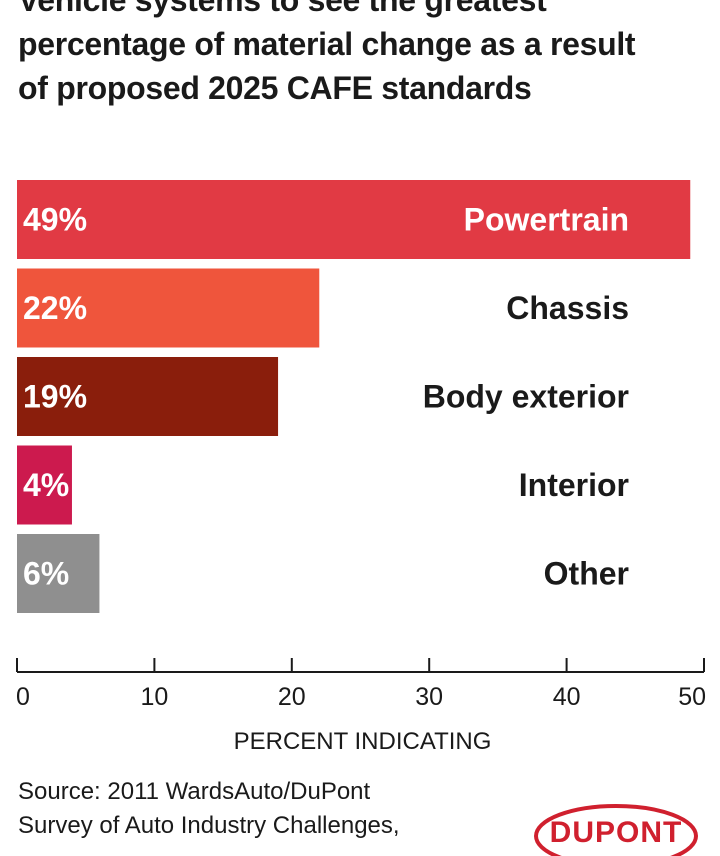 The image size is (720, 856). I want to click on dupont-logo: DUPONT, so click(616, 830).